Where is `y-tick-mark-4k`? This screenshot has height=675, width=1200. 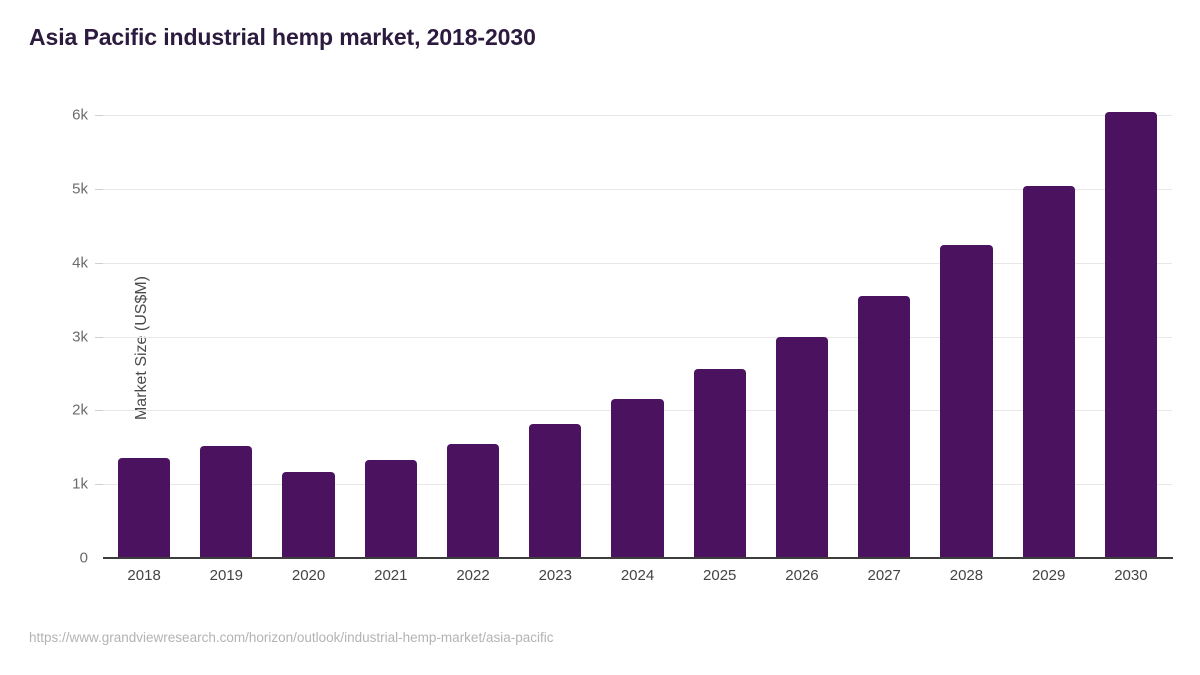
y-tick-mark-4k is located at coordinates (99, 263).